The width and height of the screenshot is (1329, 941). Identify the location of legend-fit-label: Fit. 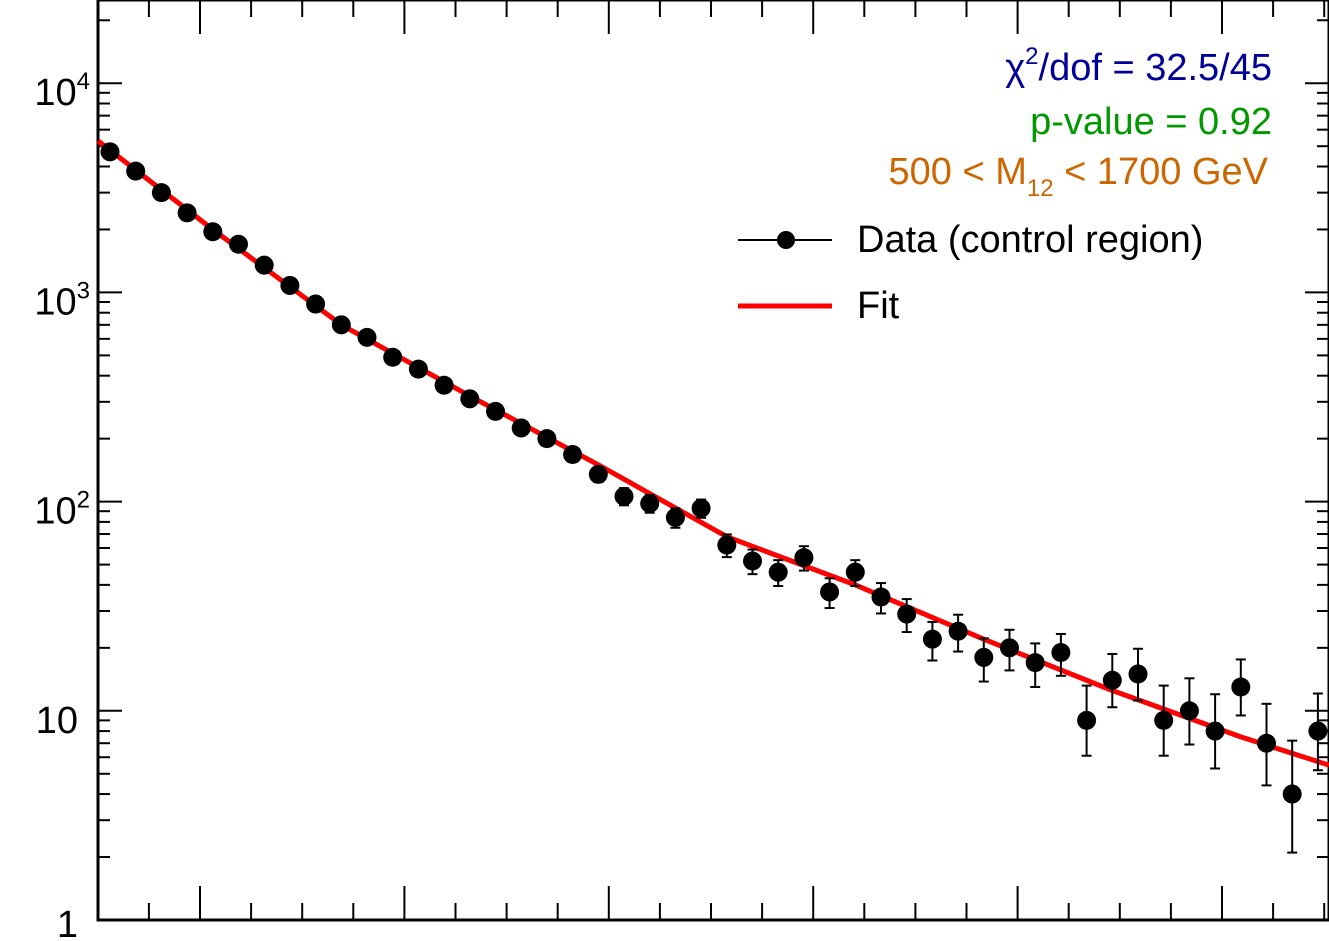
(878, 306).